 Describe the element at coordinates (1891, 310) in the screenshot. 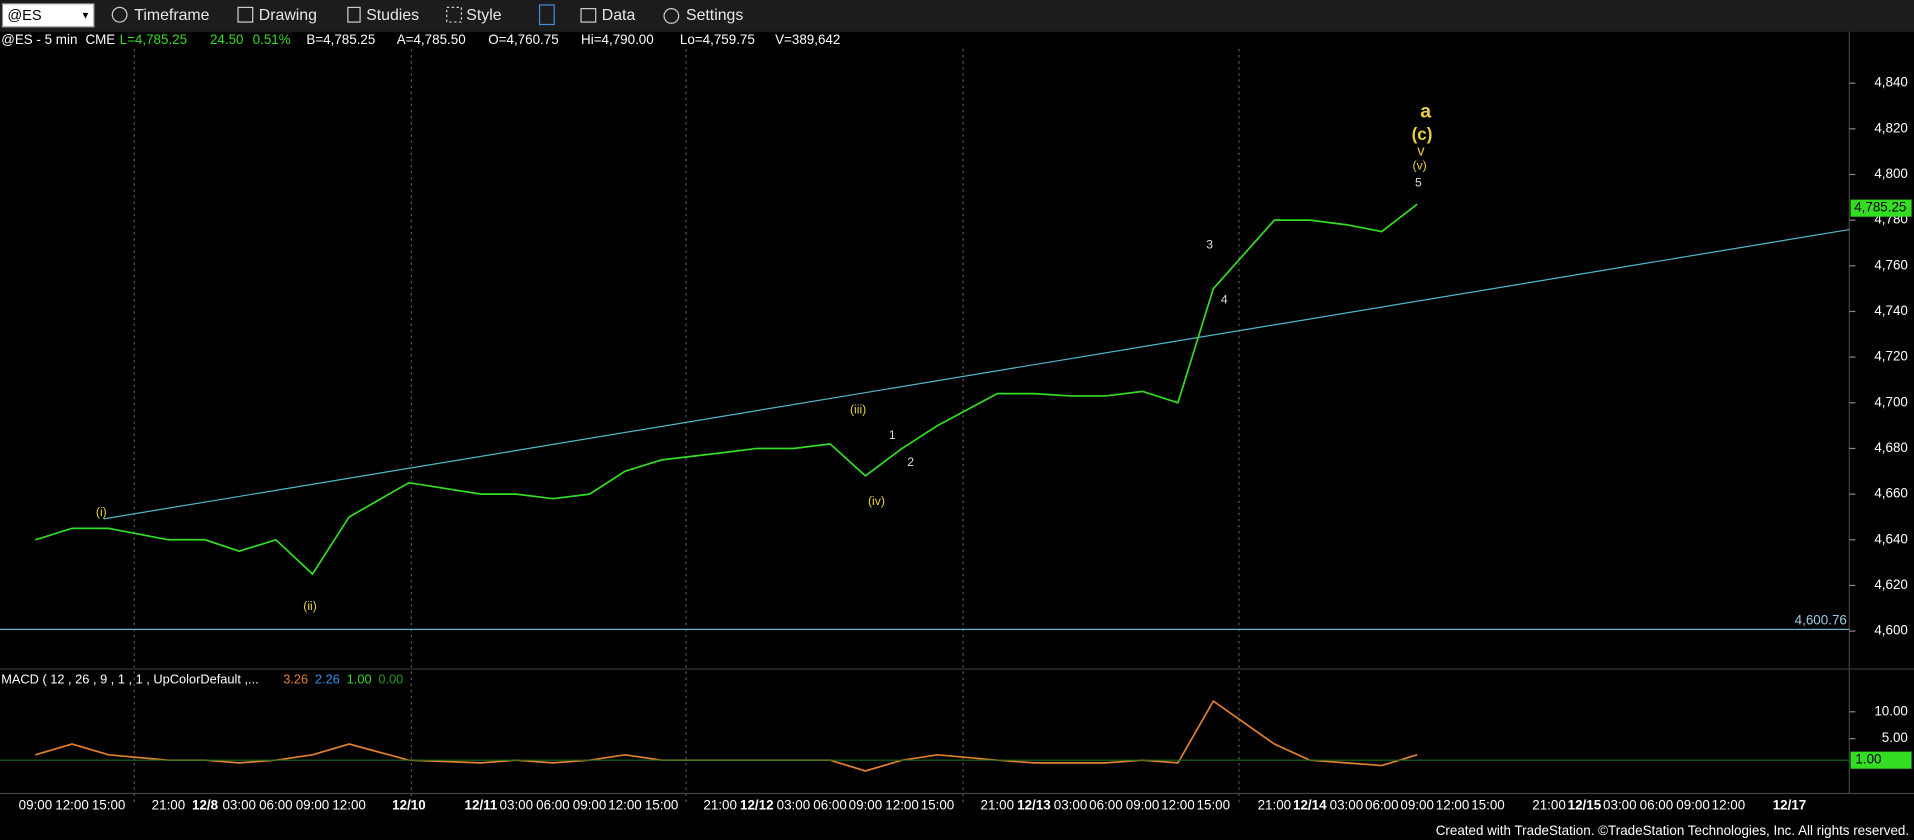

I see `y-tick-label: 4,740` at that location.